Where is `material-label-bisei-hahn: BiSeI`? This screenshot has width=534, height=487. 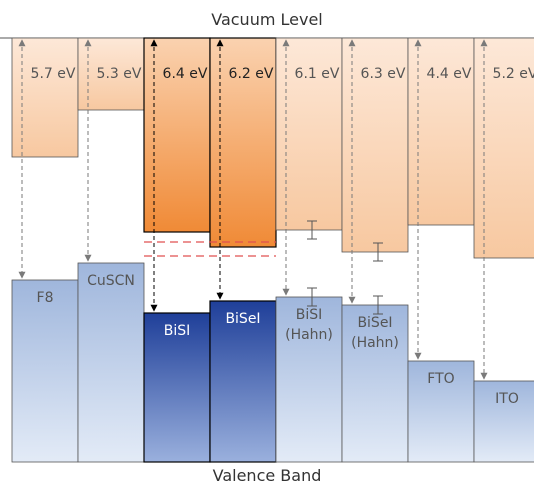
material-label-bisei-hahn: BiSeI is located at coordinates (374, 323).